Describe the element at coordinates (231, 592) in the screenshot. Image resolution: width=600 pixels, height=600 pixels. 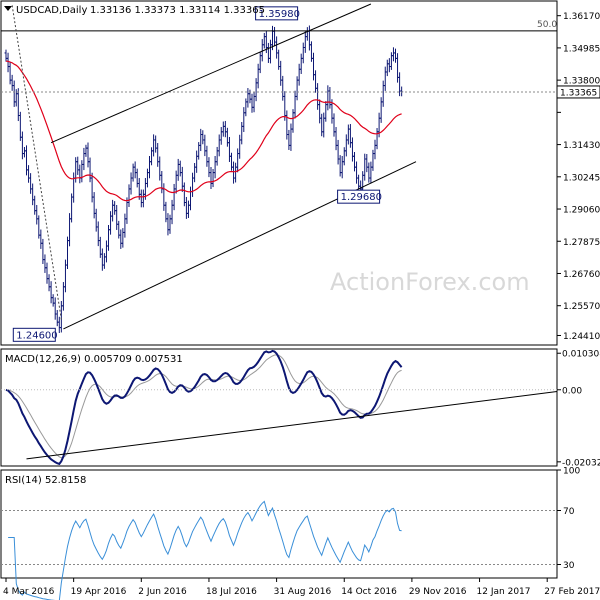
I see `x-tick-label: 18 Jul 2016` at that location.